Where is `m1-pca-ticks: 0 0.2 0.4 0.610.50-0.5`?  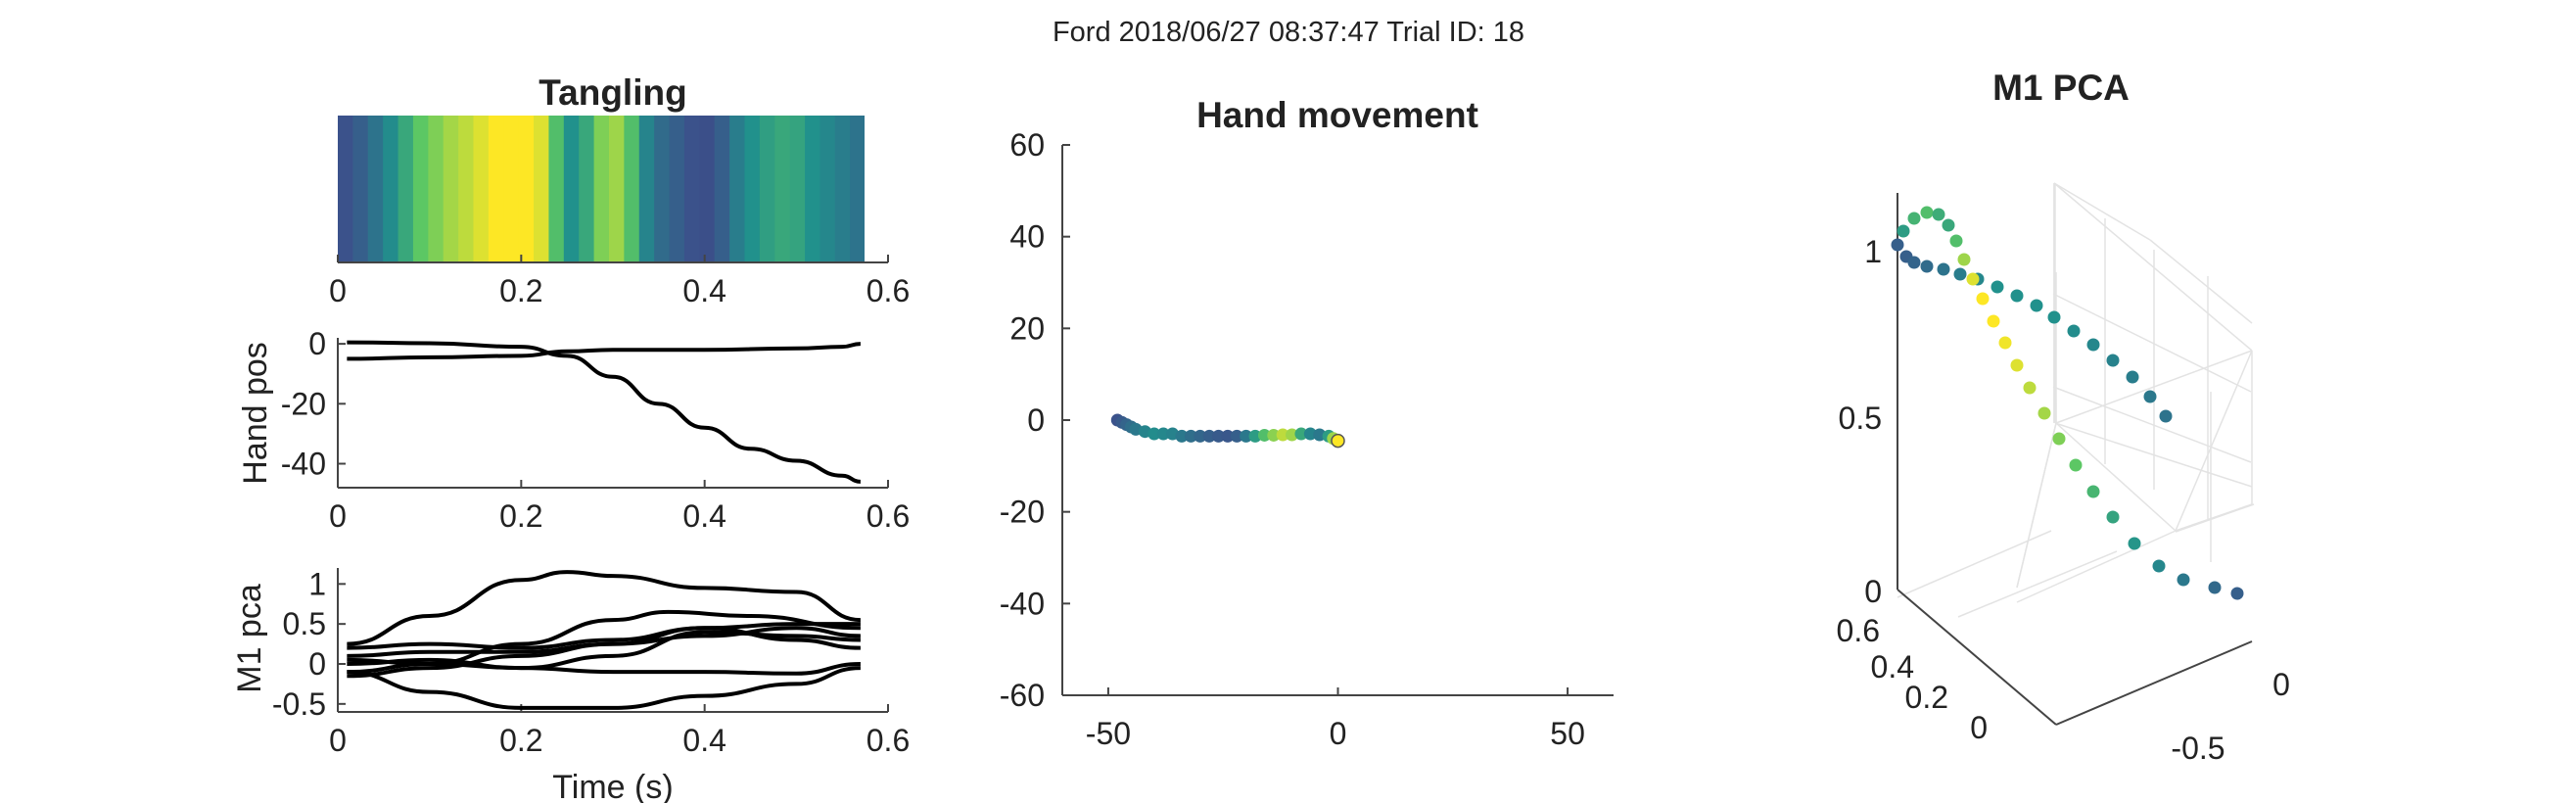
m1-pca-ticks: 0 0.2 0.4 0.610.50-0.5 is located at coordinates (591, 662).